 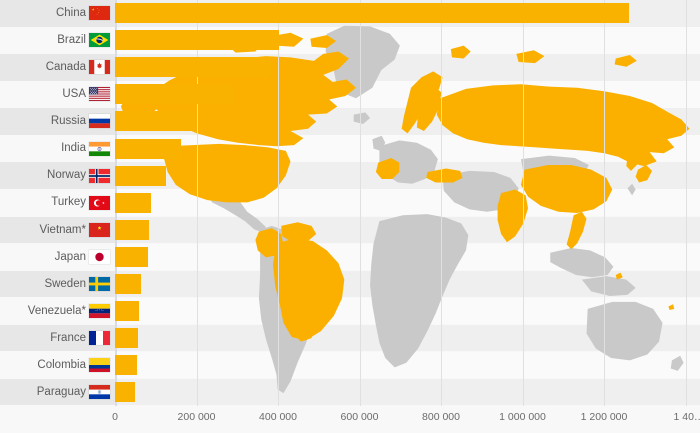 I want to click on row-label-colombia: Colombia, so click(x=61, y=364).